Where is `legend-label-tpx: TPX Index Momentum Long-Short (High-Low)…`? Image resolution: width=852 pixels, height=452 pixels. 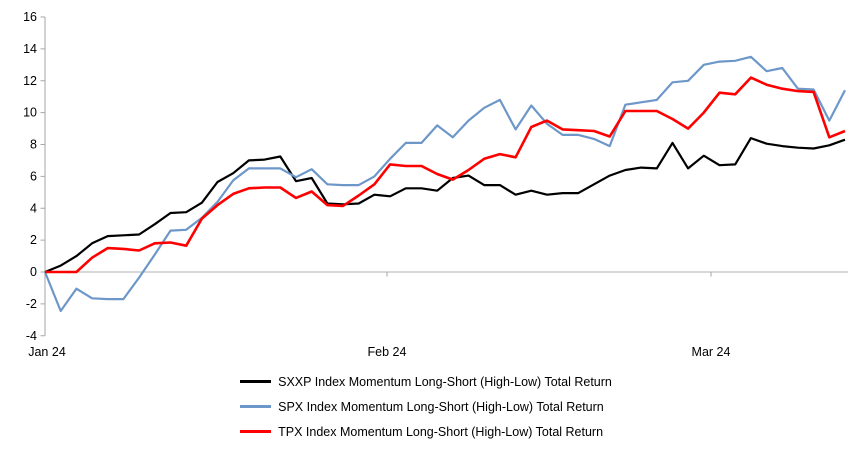
legend-label-tpx: TPX Index Momentum Long-Short (High-Low)… is located at coordinates (441, 431).